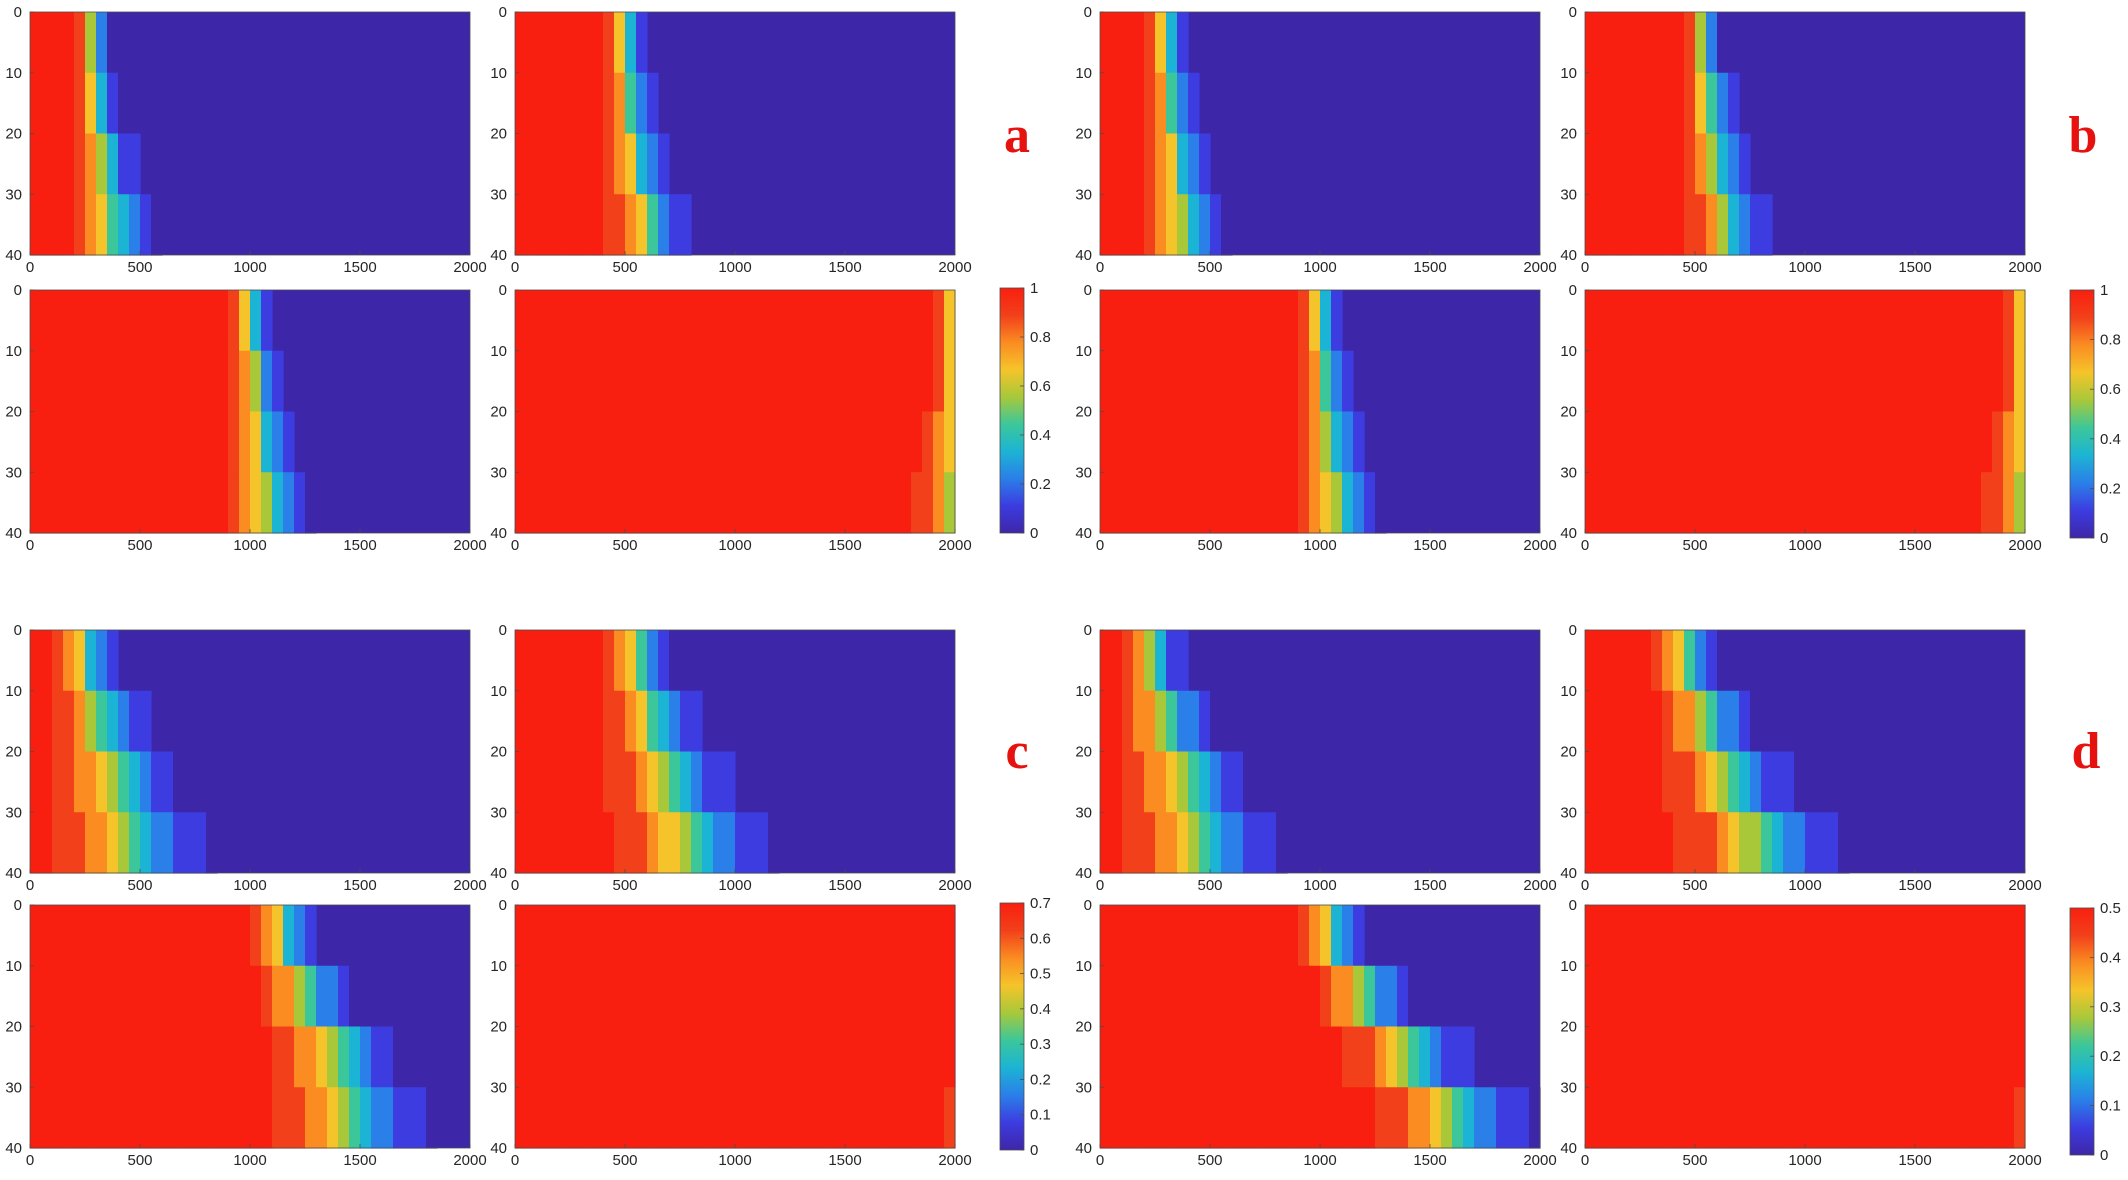 The height and width of the screenshot is (1180, 2128). I want to click on x-tick-label: 500, so click(139, 1160).